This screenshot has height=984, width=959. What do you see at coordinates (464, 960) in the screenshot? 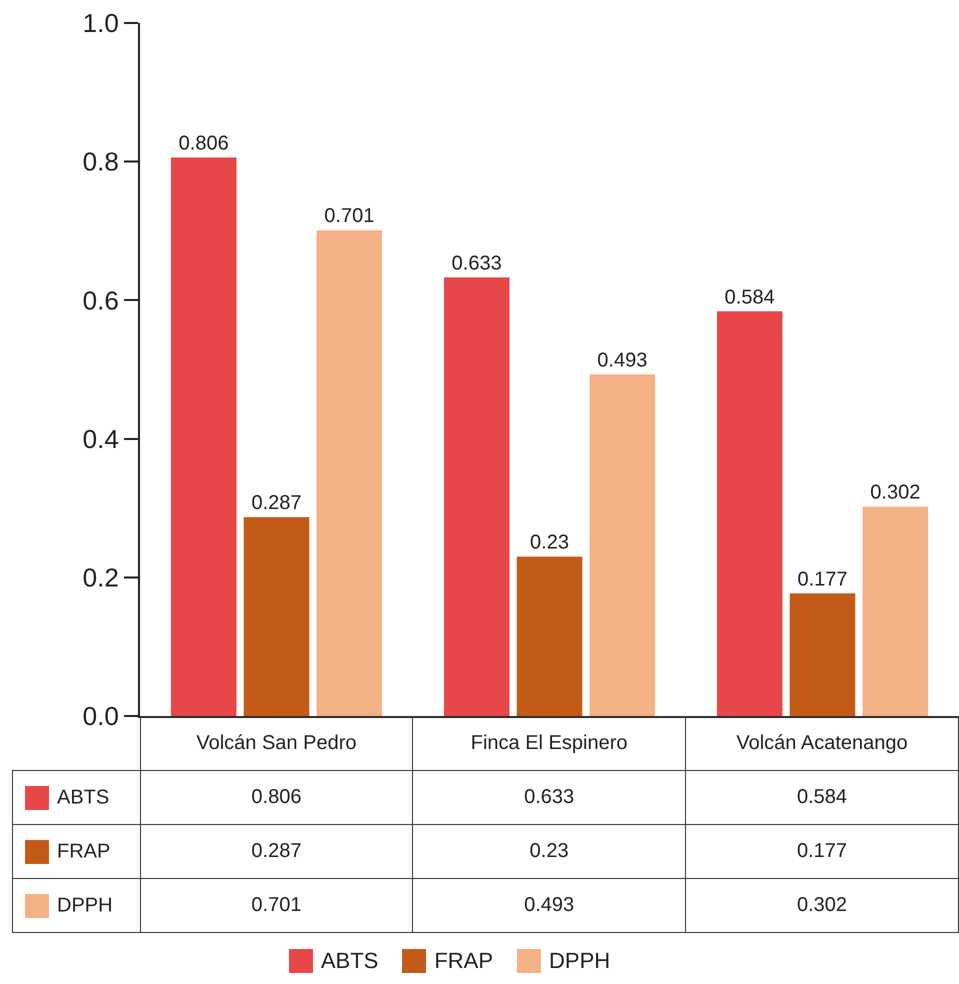
I see `text: FRAP` at bounding box center [464, 960].